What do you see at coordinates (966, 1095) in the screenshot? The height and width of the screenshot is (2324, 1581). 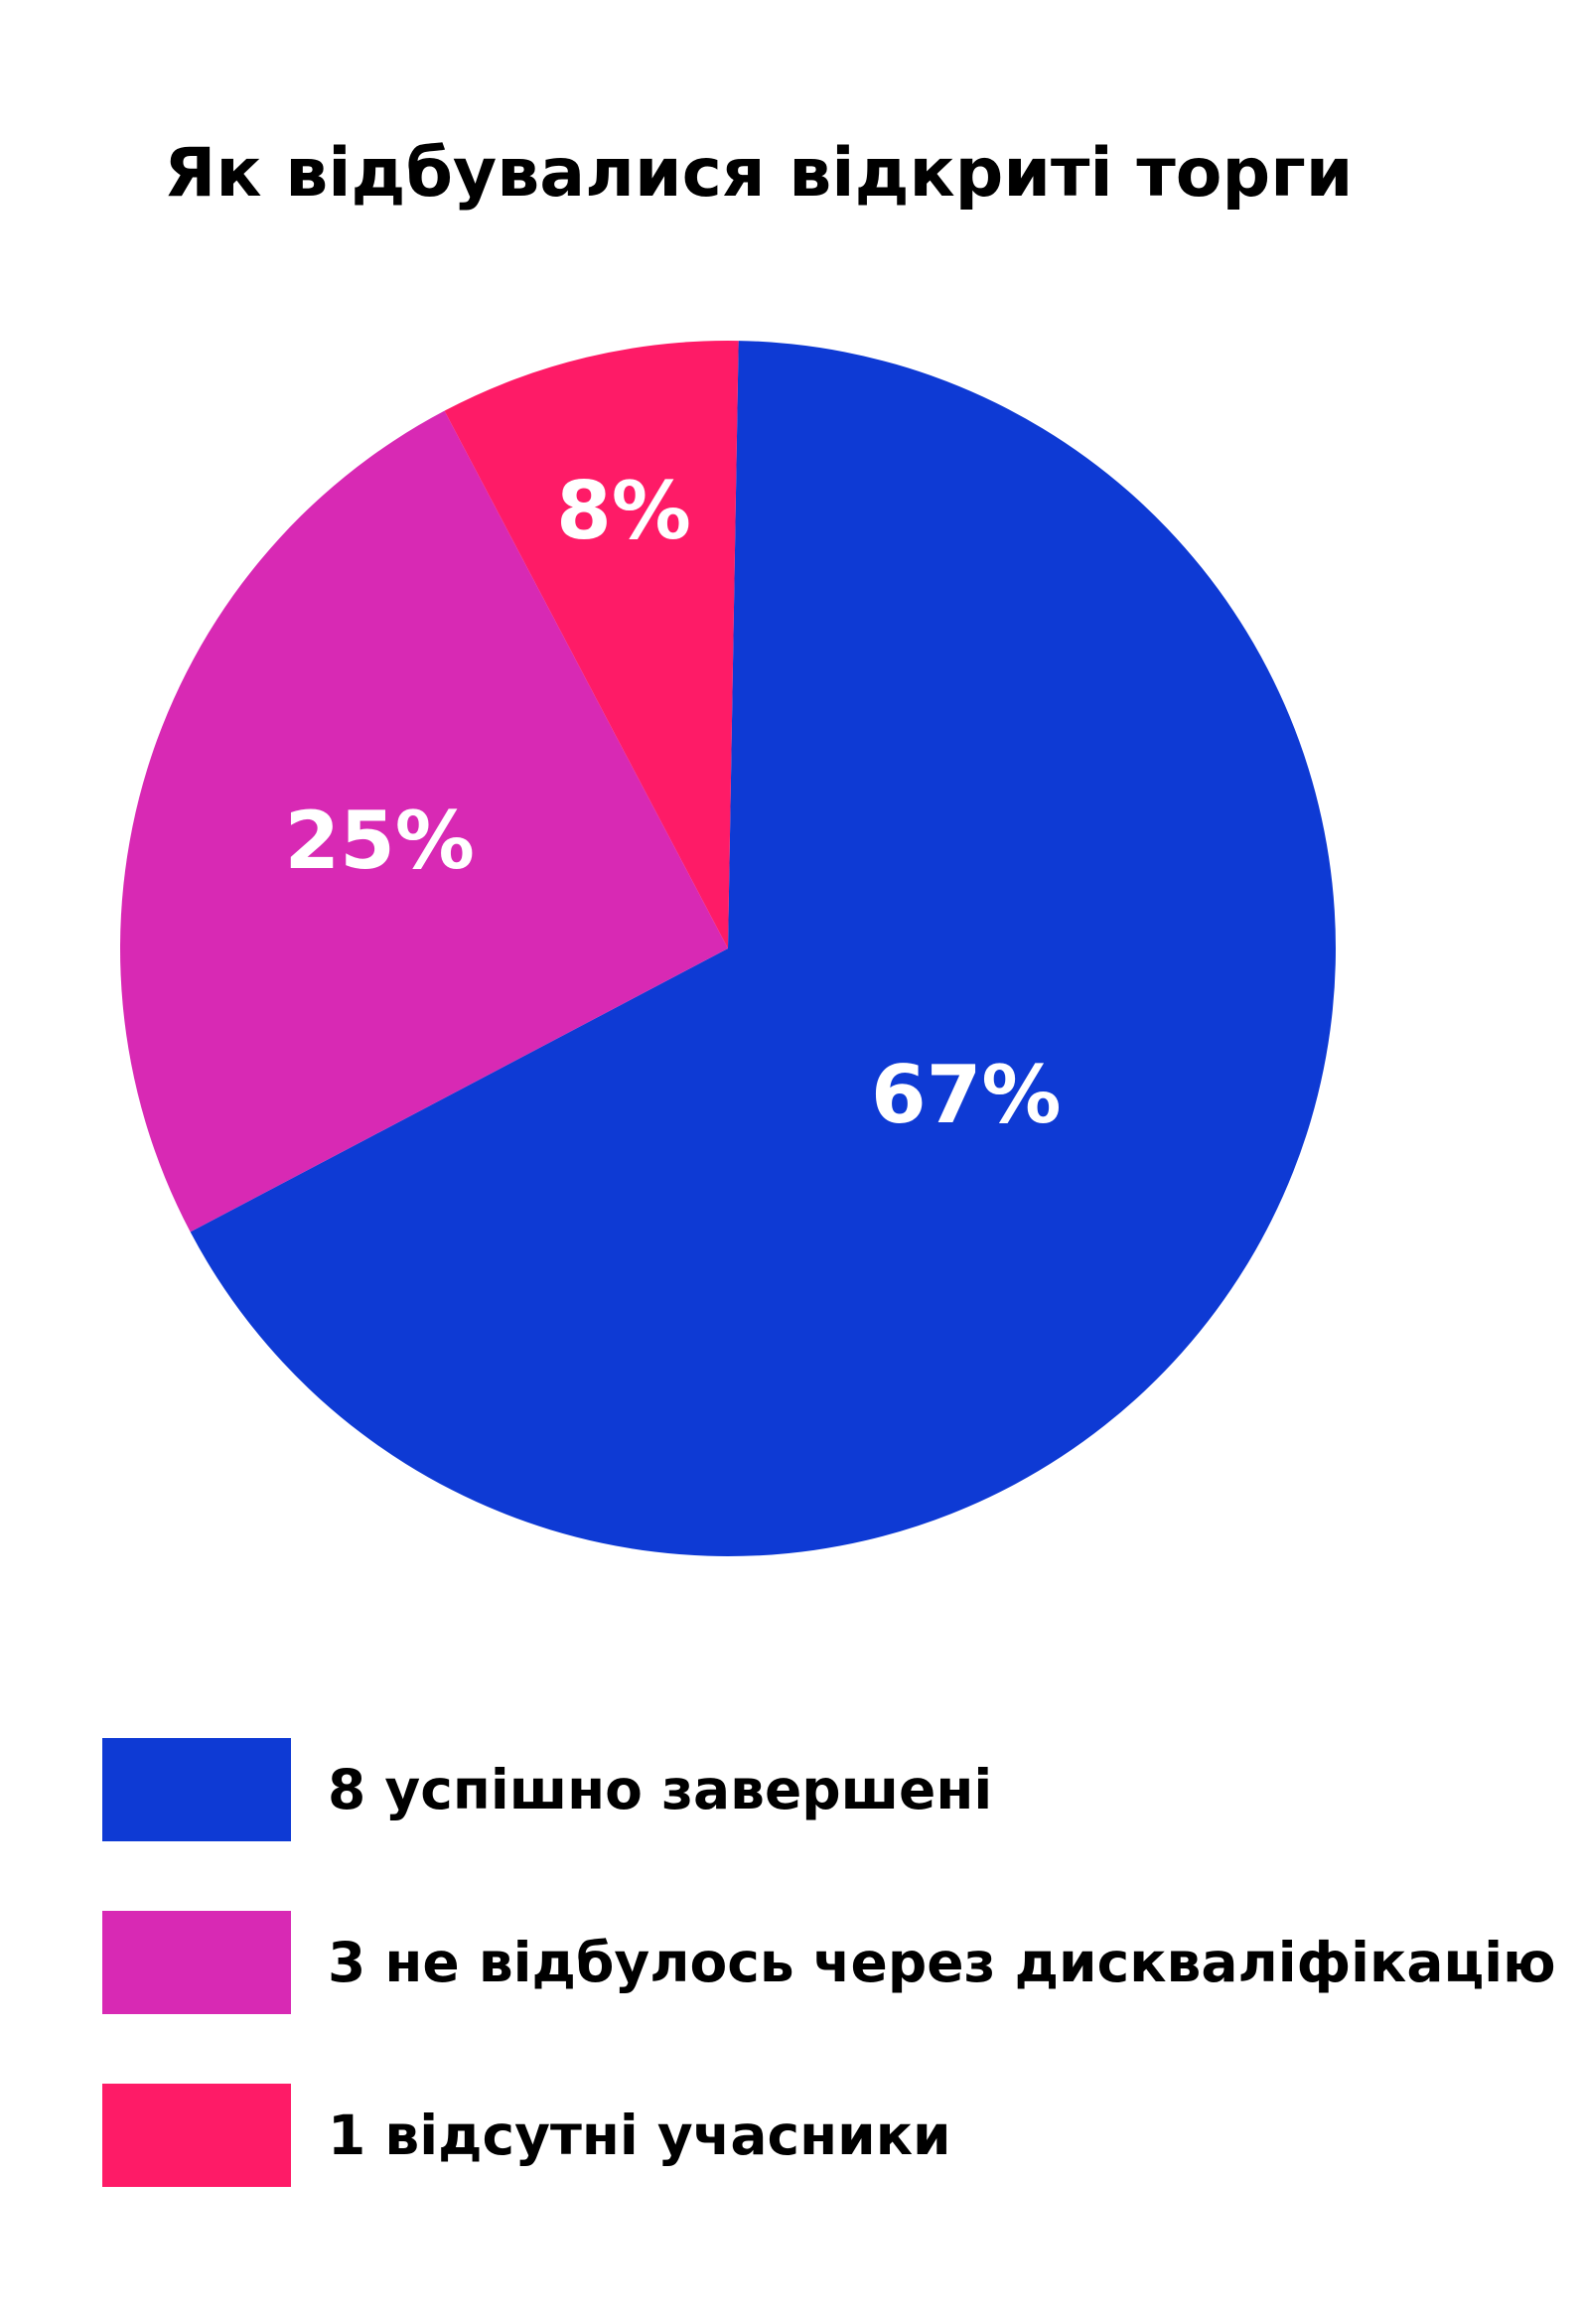 I see `slice-label-1: 67%` at bounding box center [966, 1095].